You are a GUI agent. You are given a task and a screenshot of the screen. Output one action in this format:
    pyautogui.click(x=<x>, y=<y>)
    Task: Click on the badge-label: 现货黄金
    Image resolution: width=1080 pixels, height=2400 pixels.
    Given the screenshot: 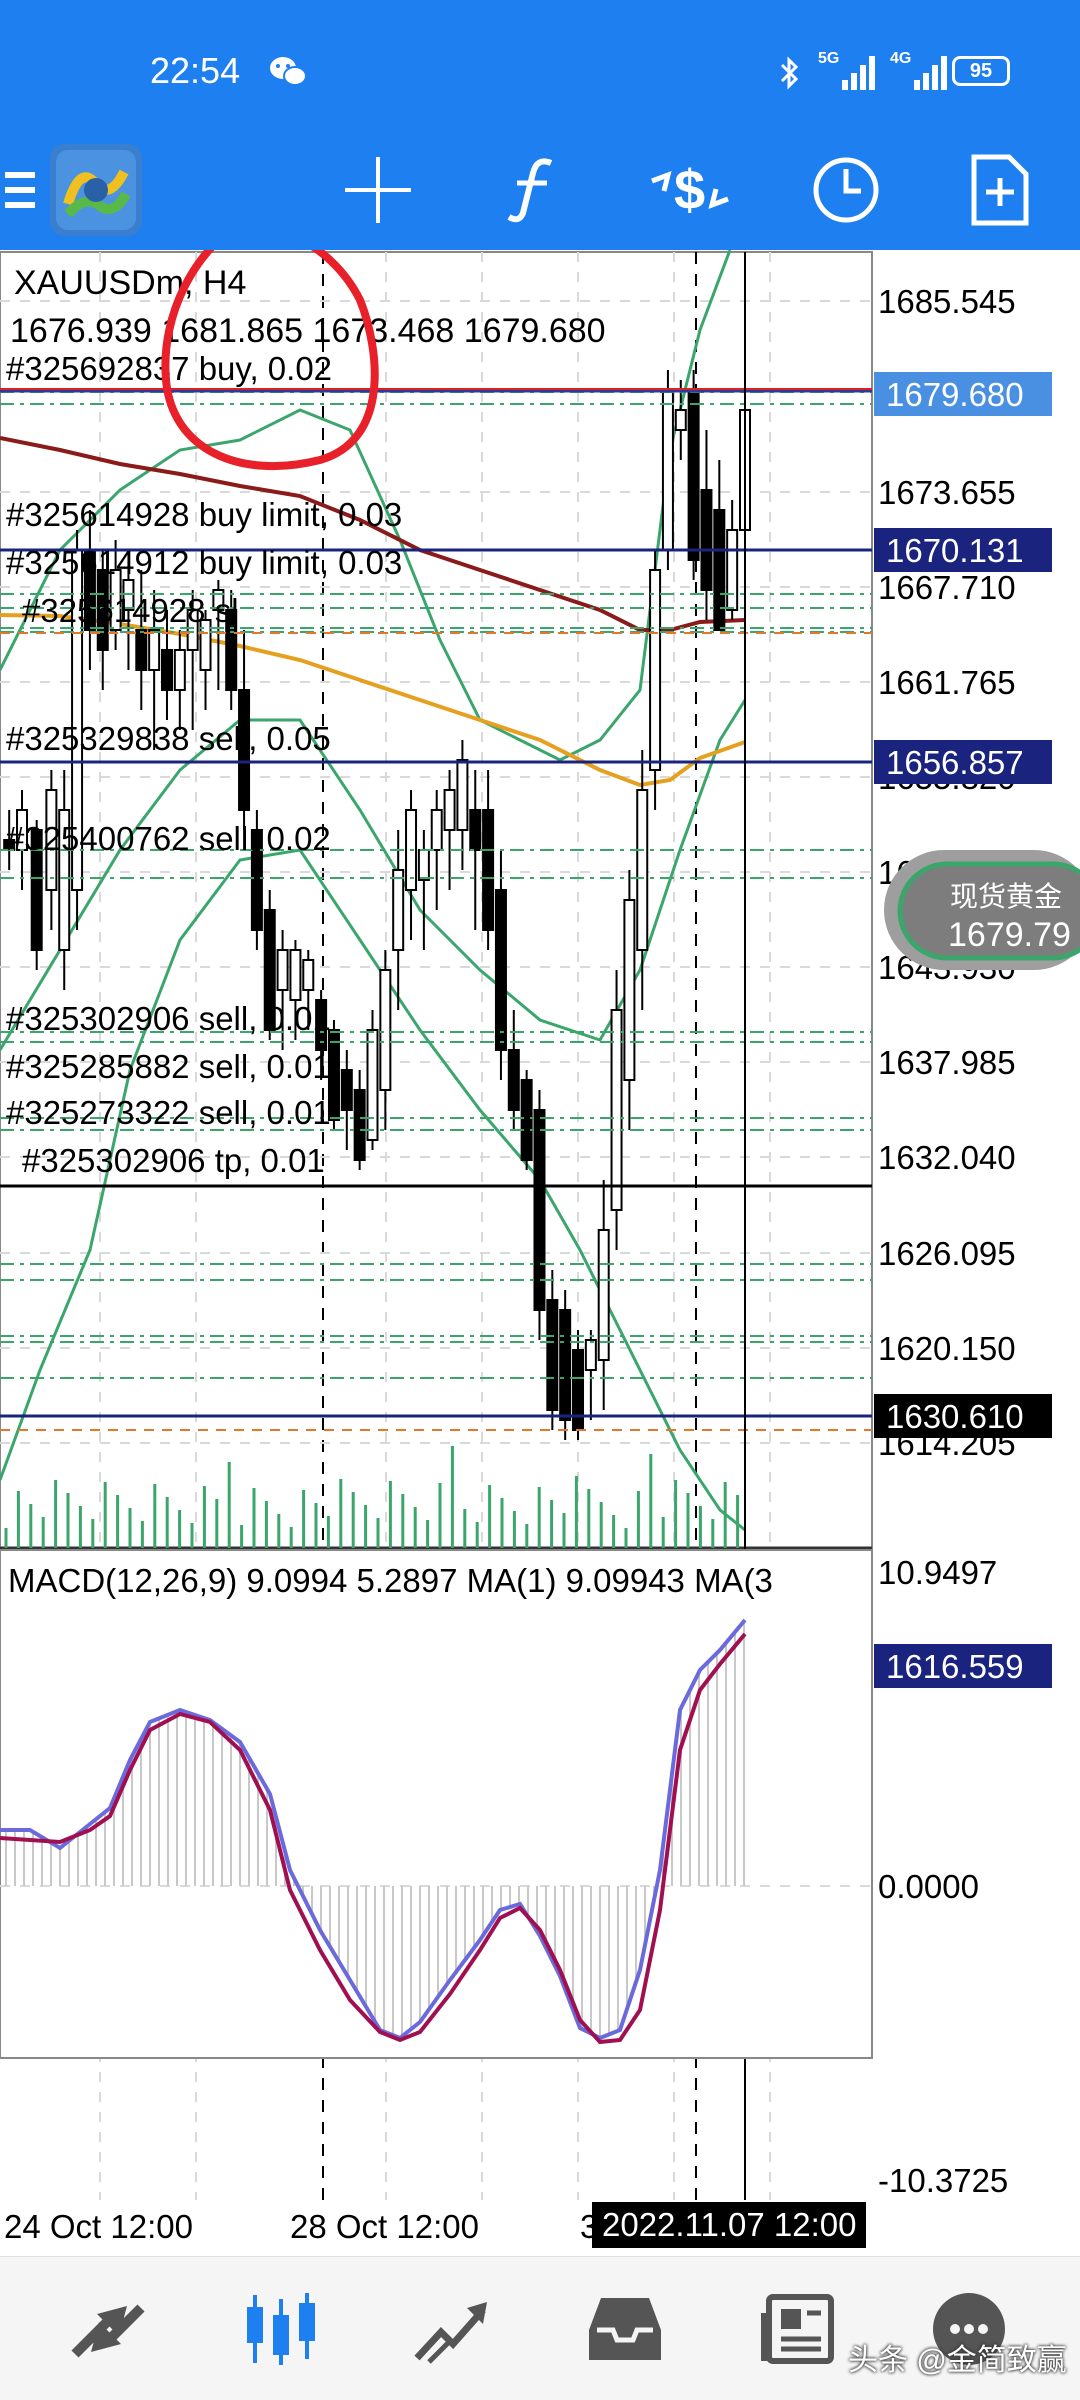 What is the action you would take?
    pyautogui.click(x=1006, y=896)
    